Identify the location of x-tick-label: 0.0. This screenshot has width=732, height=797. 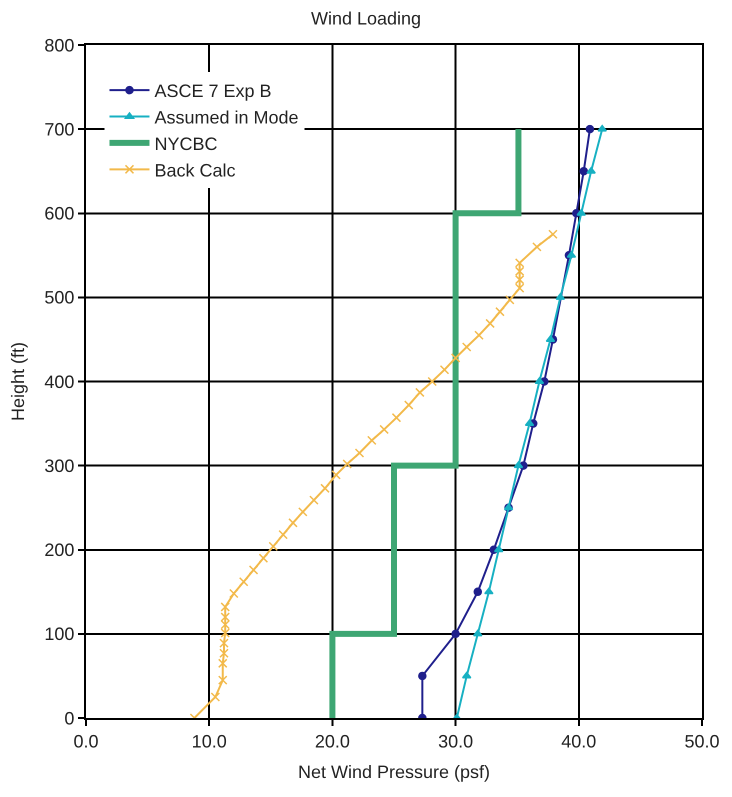
(86, 742).